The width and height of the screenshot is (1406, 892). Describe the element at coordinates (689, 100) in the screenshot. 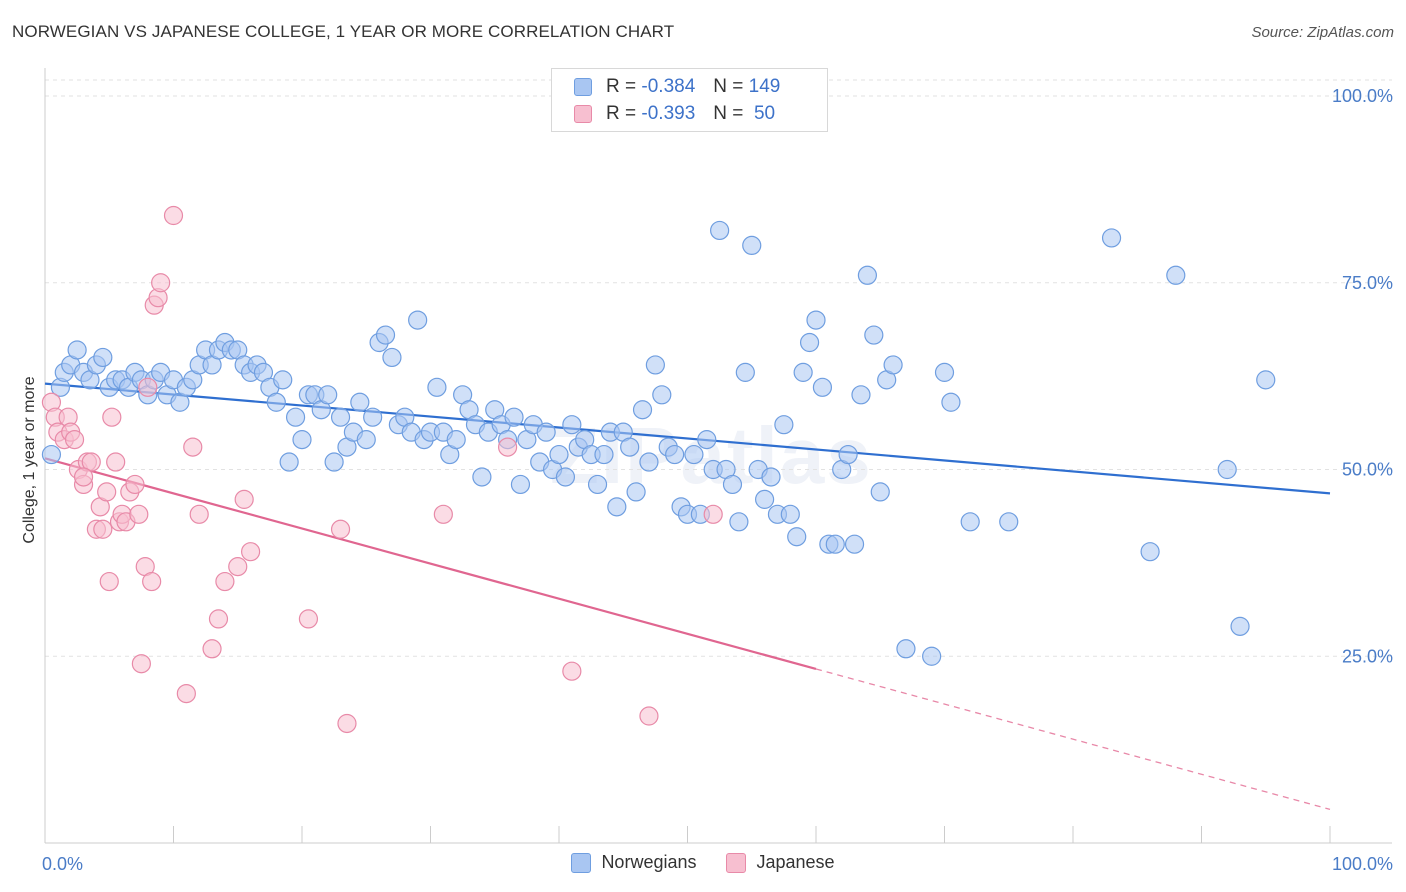

I see `stats-legend: R = -0.384 N = 149 R = -0.393 N = 50` at that location.